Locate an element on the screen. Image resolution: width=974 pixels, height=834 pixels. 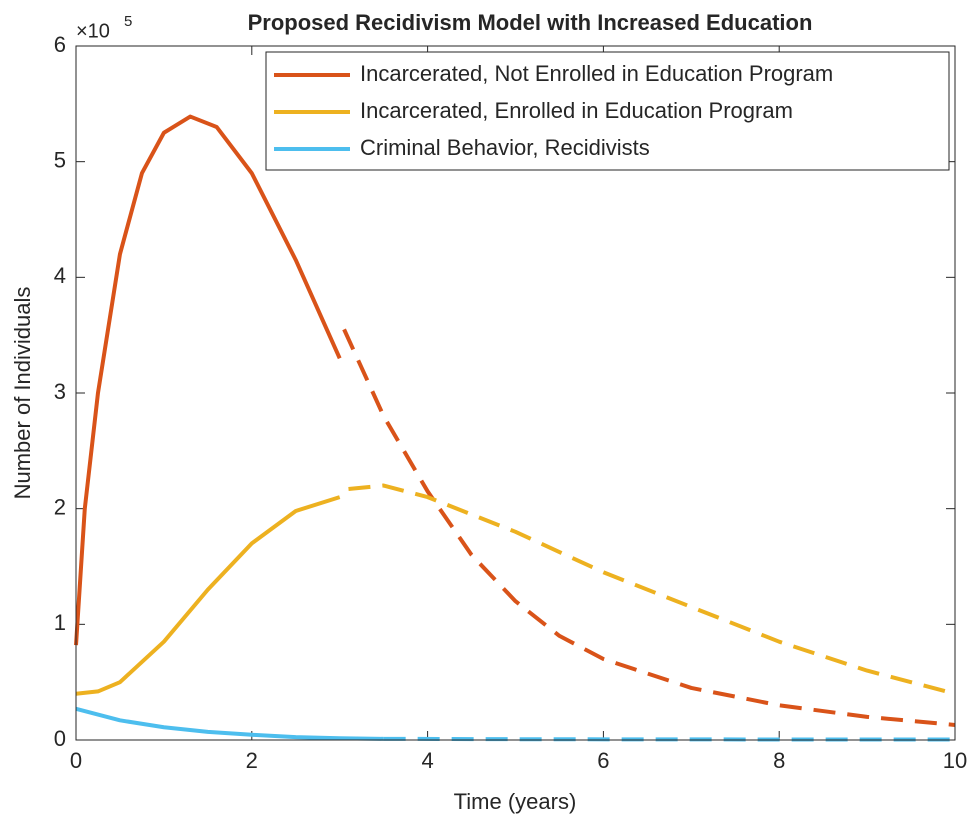
y-tick-label: 6 is located at coordinates (60, 44).